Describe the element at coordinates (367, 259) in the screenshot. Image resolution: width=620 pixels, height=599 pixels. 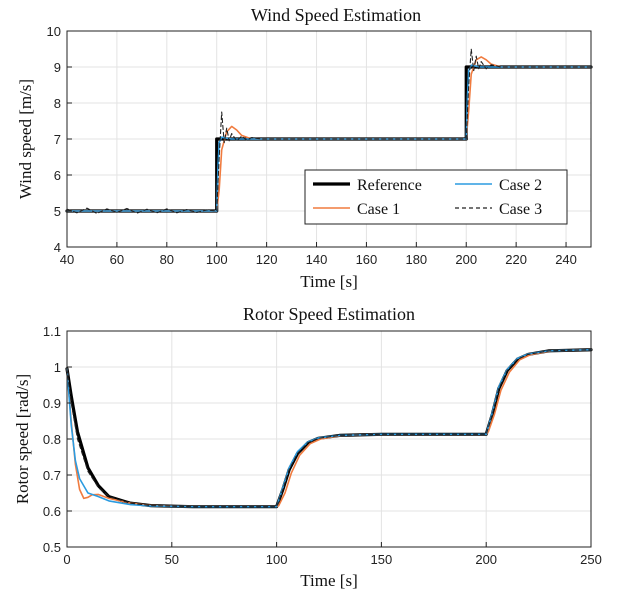
I see `x-tick-label: 160` at that location.